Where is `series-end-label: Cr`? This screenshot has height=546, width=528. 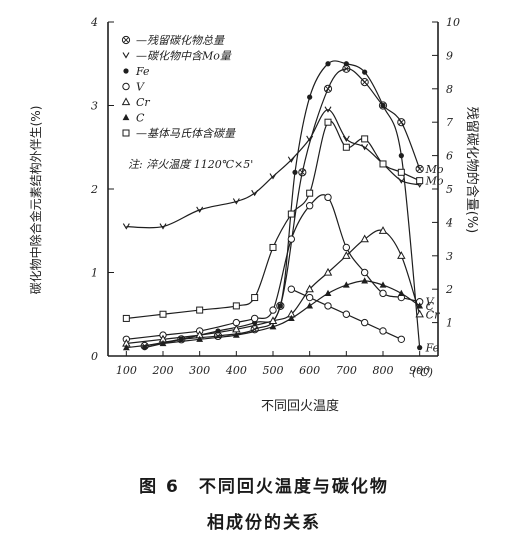 series-end-label: Cr is located at coordinates (433, 314).